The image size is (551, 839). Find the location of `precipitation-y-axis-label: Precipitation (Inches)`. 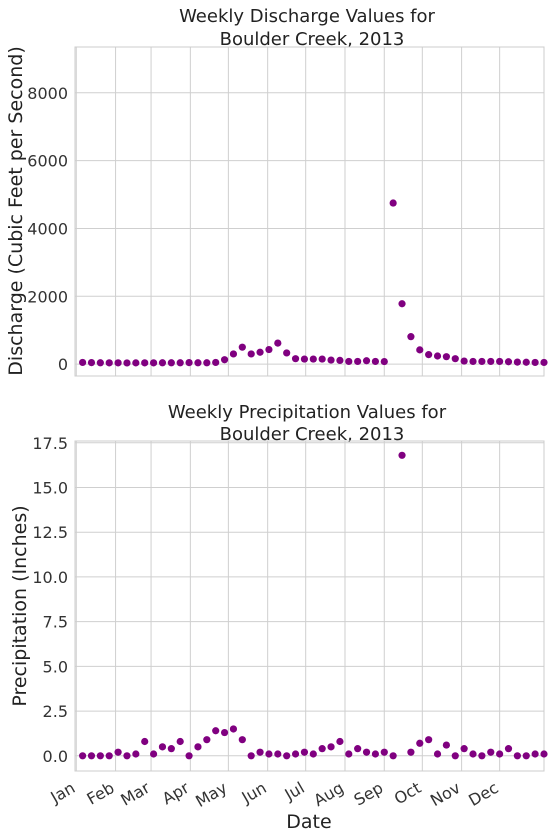

precipitation-y-axis-label: Precipitation (Inches) is located at coordinates (20, 605).